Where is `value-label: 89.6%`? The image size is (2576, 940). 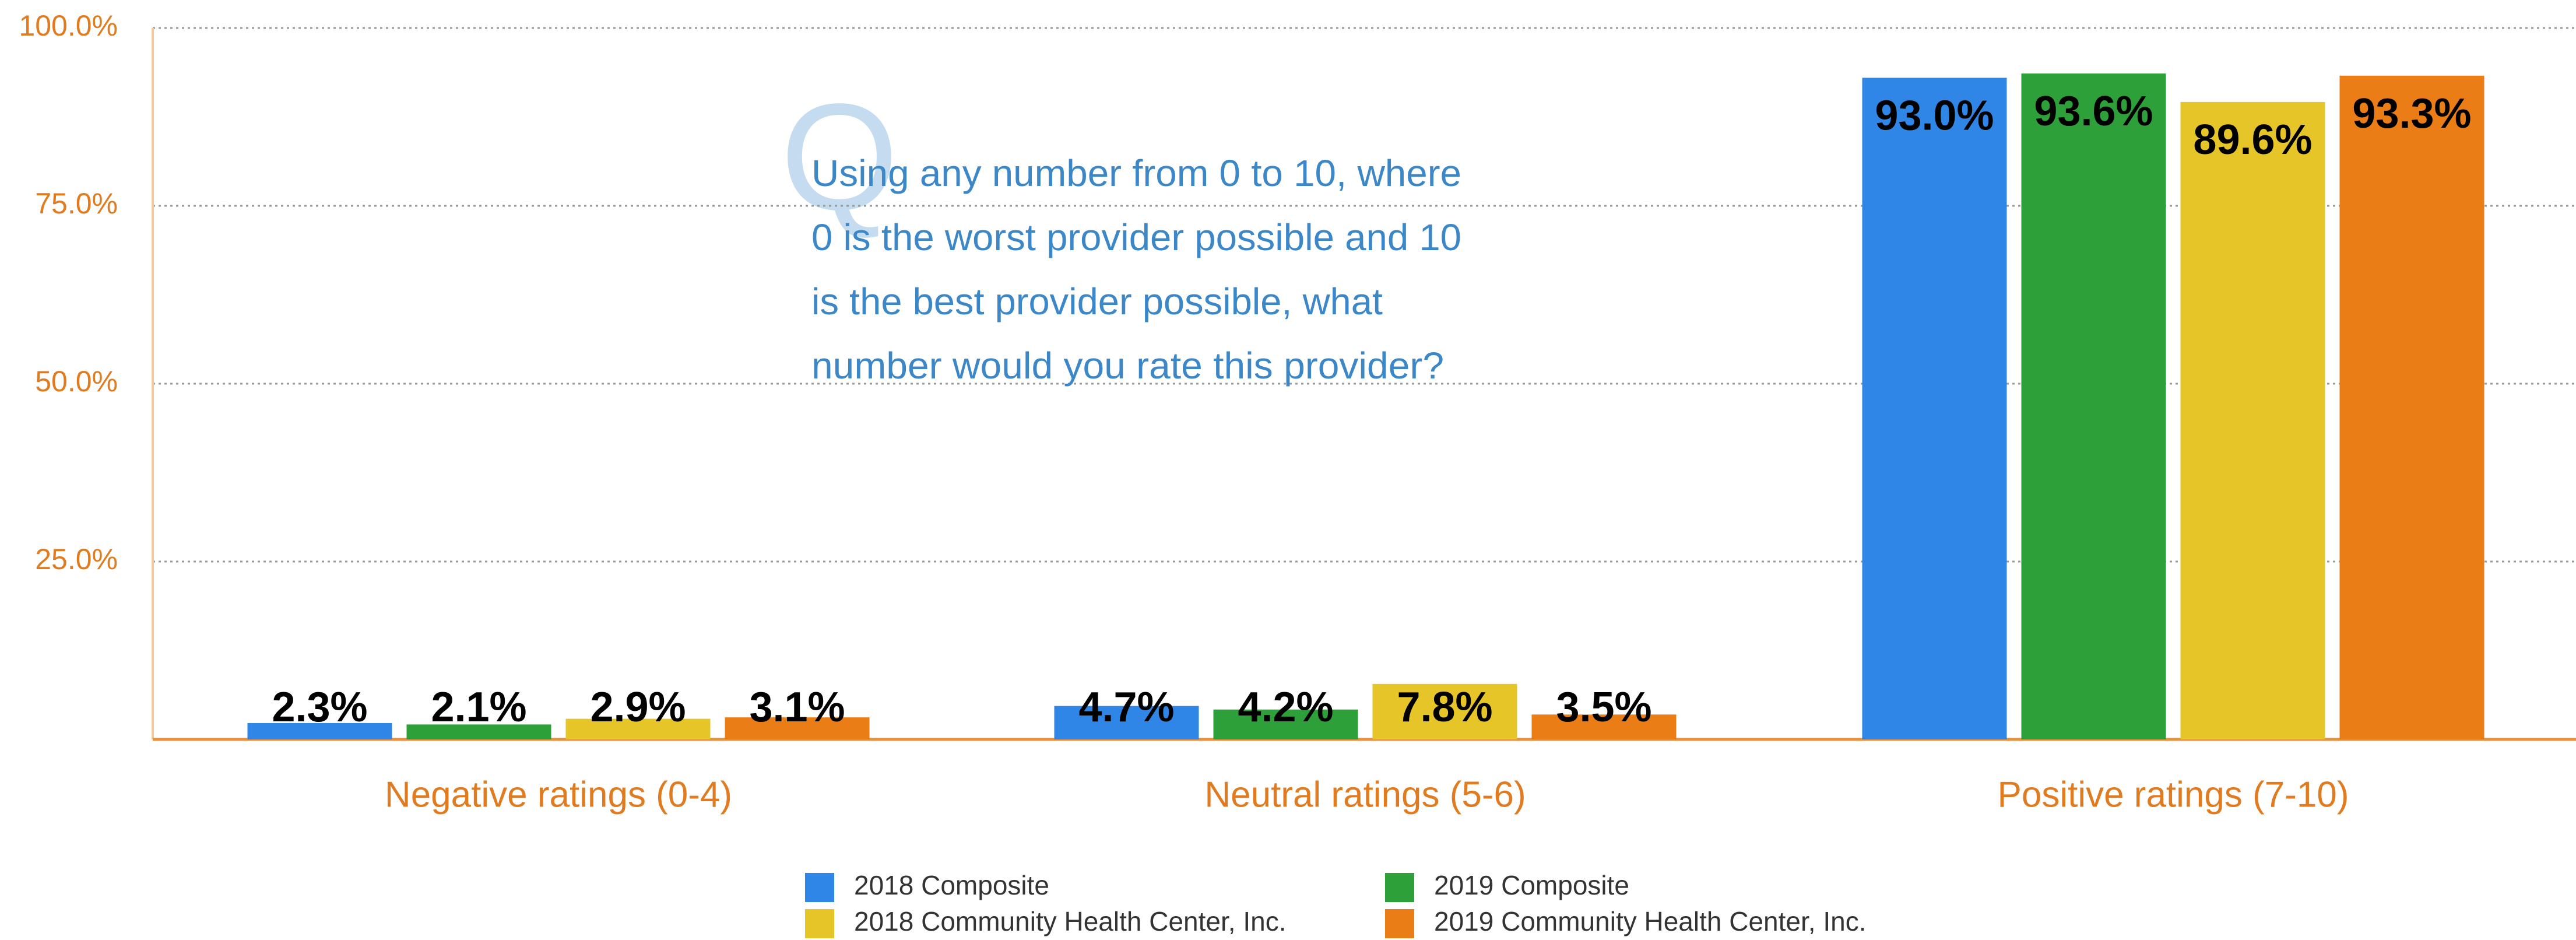 value-label: 89.6% is located at coordinates (2252, 140).